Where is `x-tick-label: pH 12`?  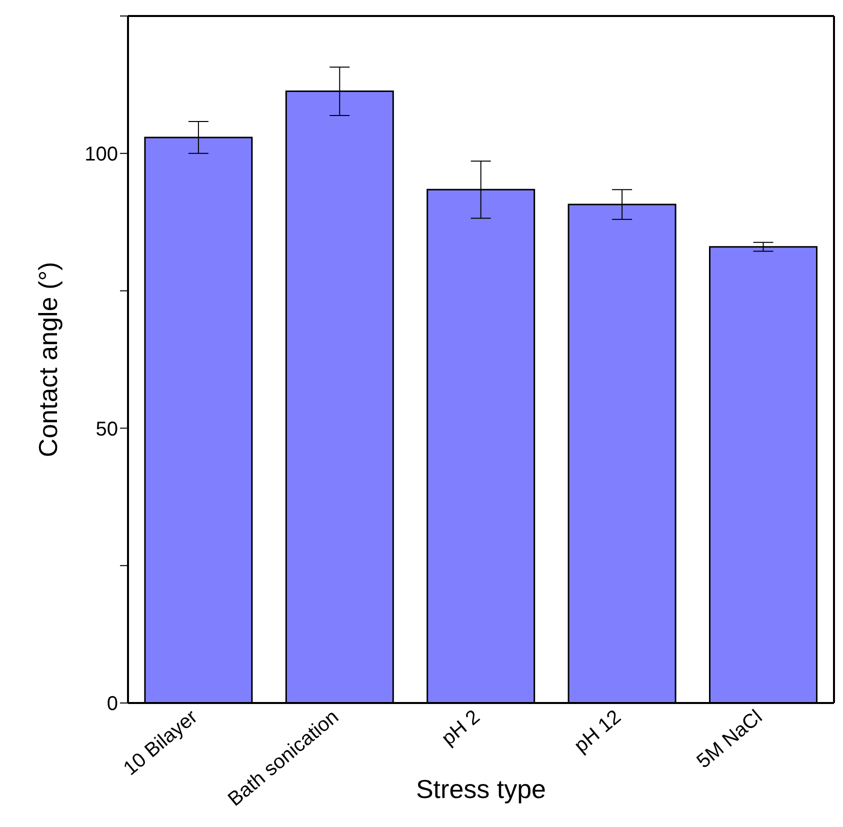
x-tick-label: pH 12 is located at coordinates (598, 732).